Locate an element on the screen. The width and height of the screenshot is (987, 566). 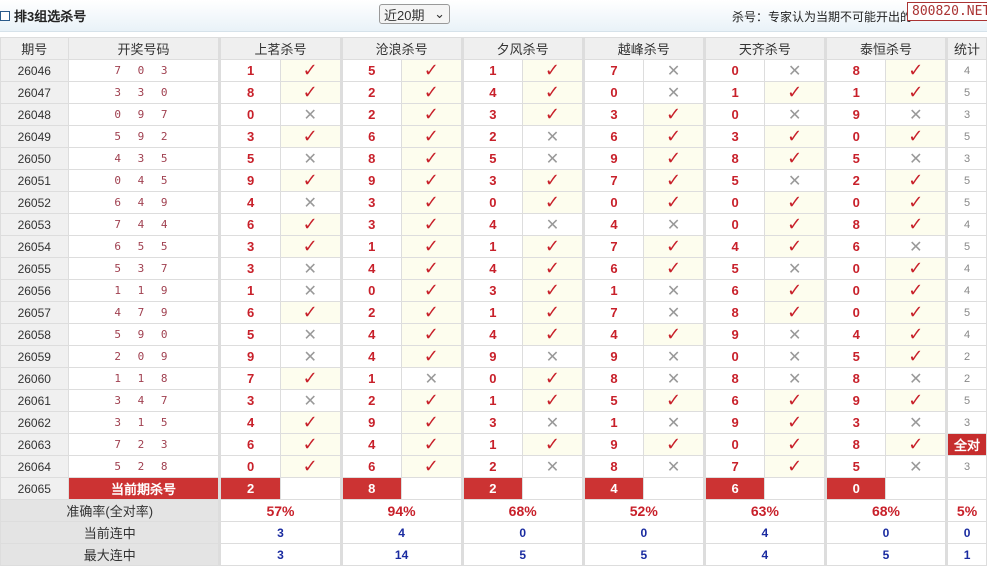
issue-number: 26049 is located at coordinates (34, 136).